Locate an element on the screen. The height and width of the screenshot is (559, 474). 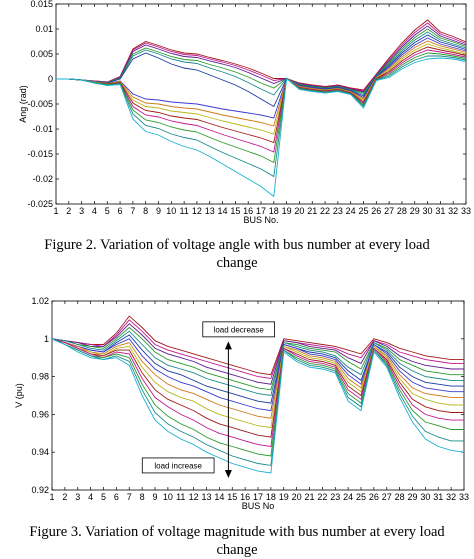
y-tick-label: -0.01 is located at coordinates (42, 129).